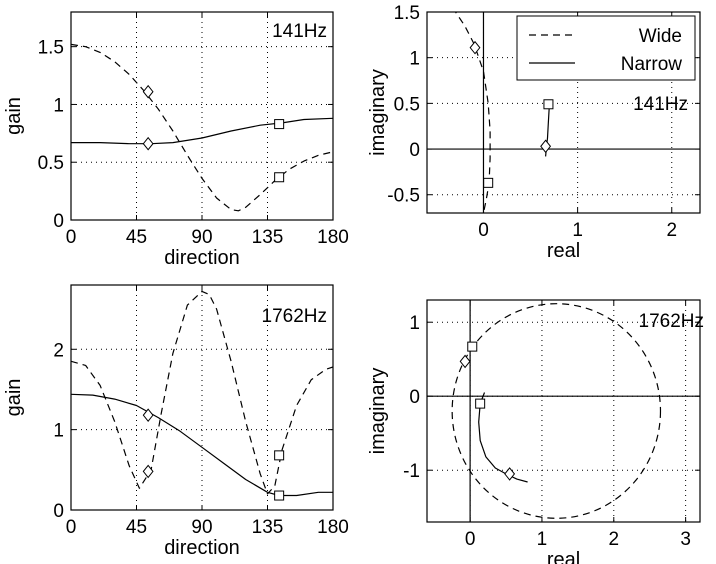 The width and height of the screenshot is (716, 564). Describe the element at coordinates (403, 196) in the screenshot. I see `y-tick-label: -0.5` at that location.